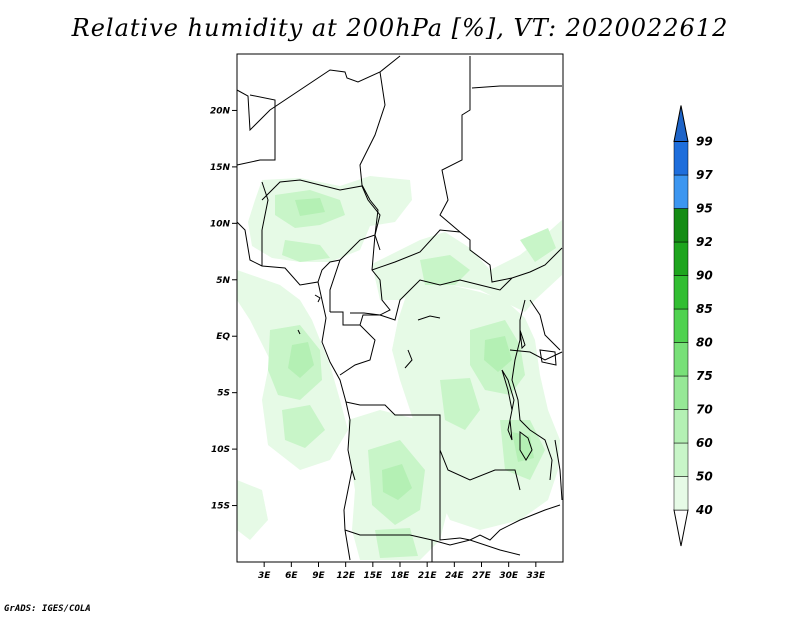 The image size is (800, 618). I want to click on lat-tick-label: 5S, so click(223, 394).